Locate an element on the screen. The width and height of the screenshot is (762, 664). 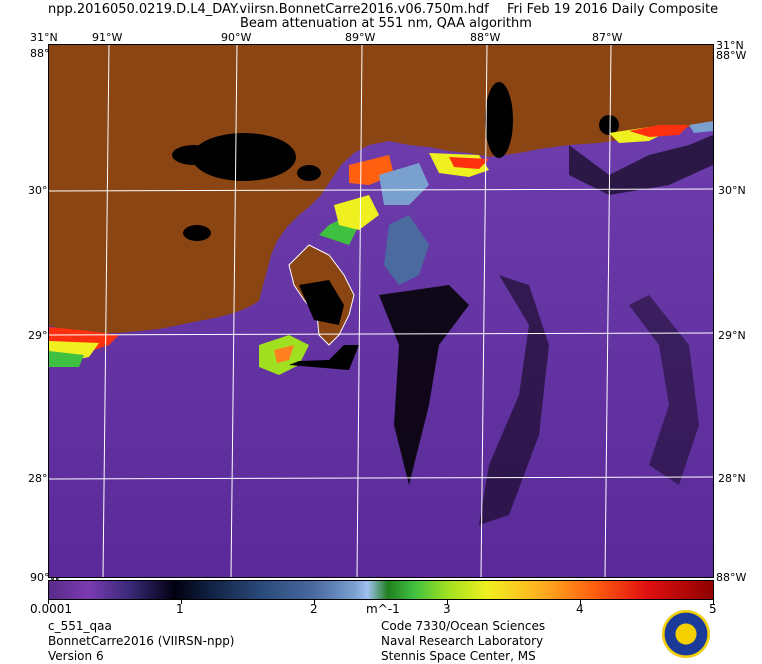
lake-borgne is located at coordinates (309, 173).